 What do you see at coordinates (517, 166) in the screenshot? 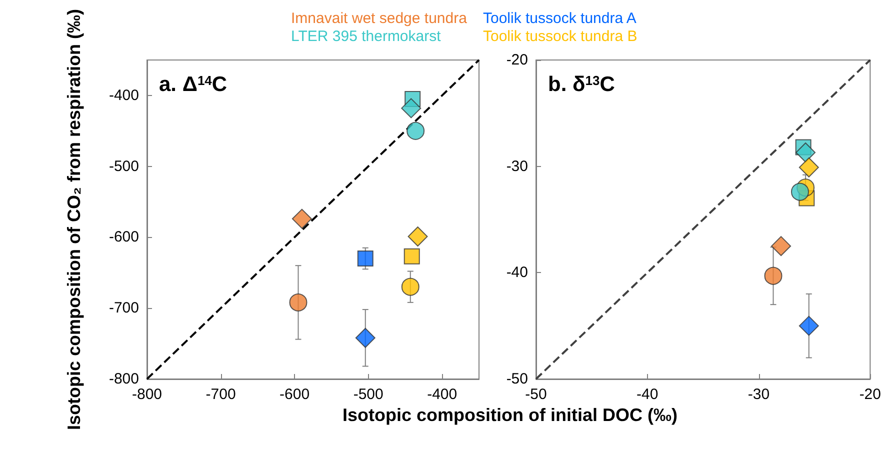
I see `y-tick-label: -30` at bounding box center [517, 166].